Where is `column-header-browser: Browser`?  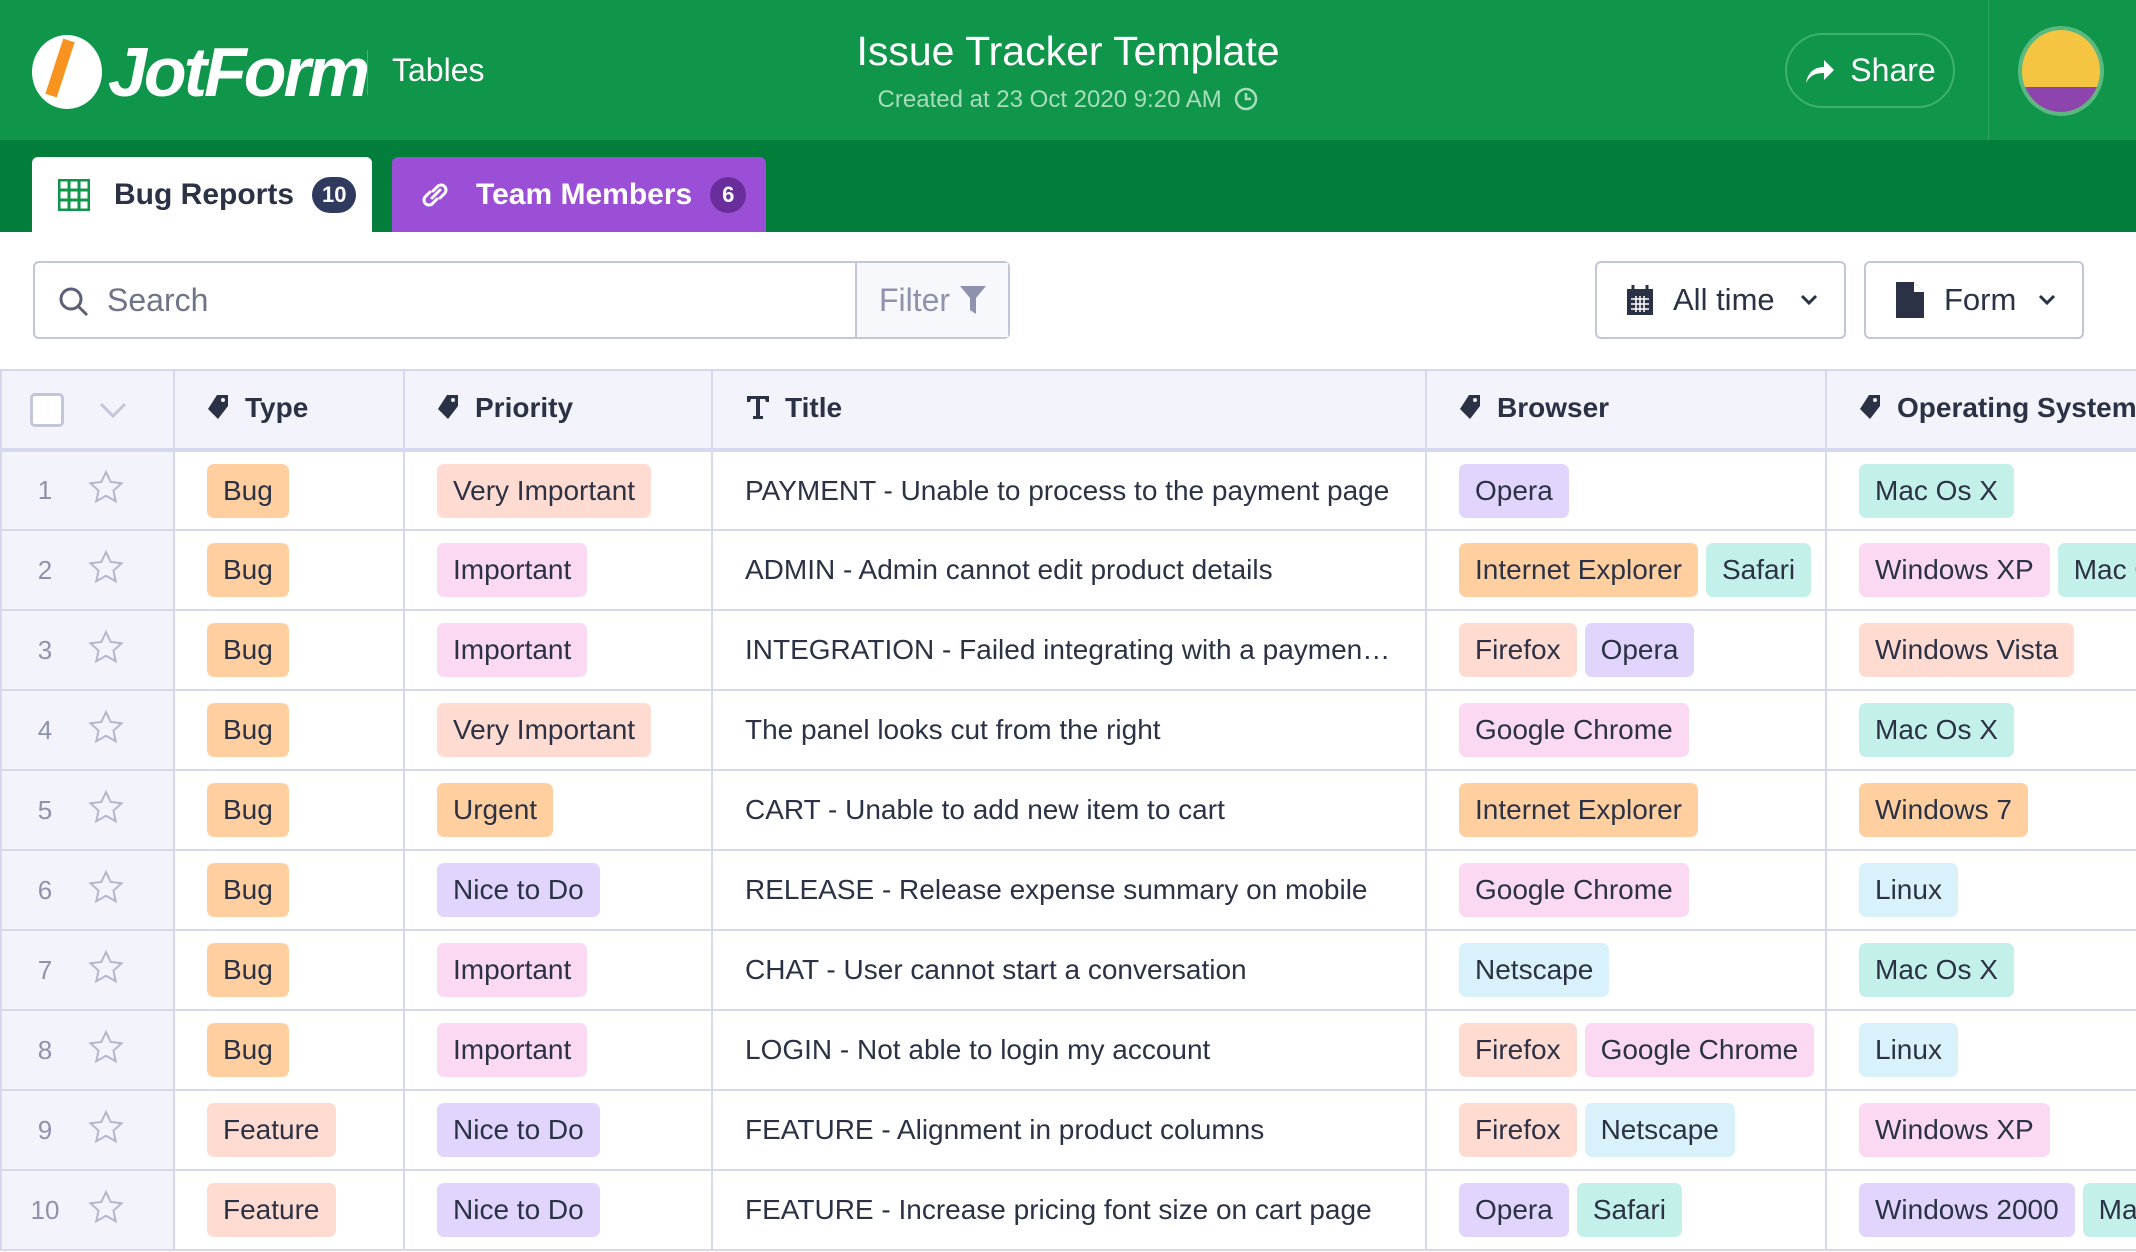 column-header-browser: Browser is located at coordinates (1626, 410).